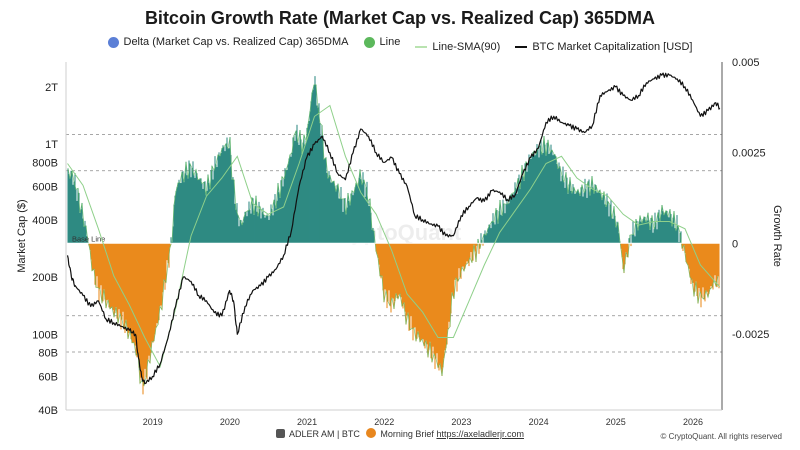 This screenshot has width=800, height=450. I want to click on x-tick-label: 2021, so click(307, 422).